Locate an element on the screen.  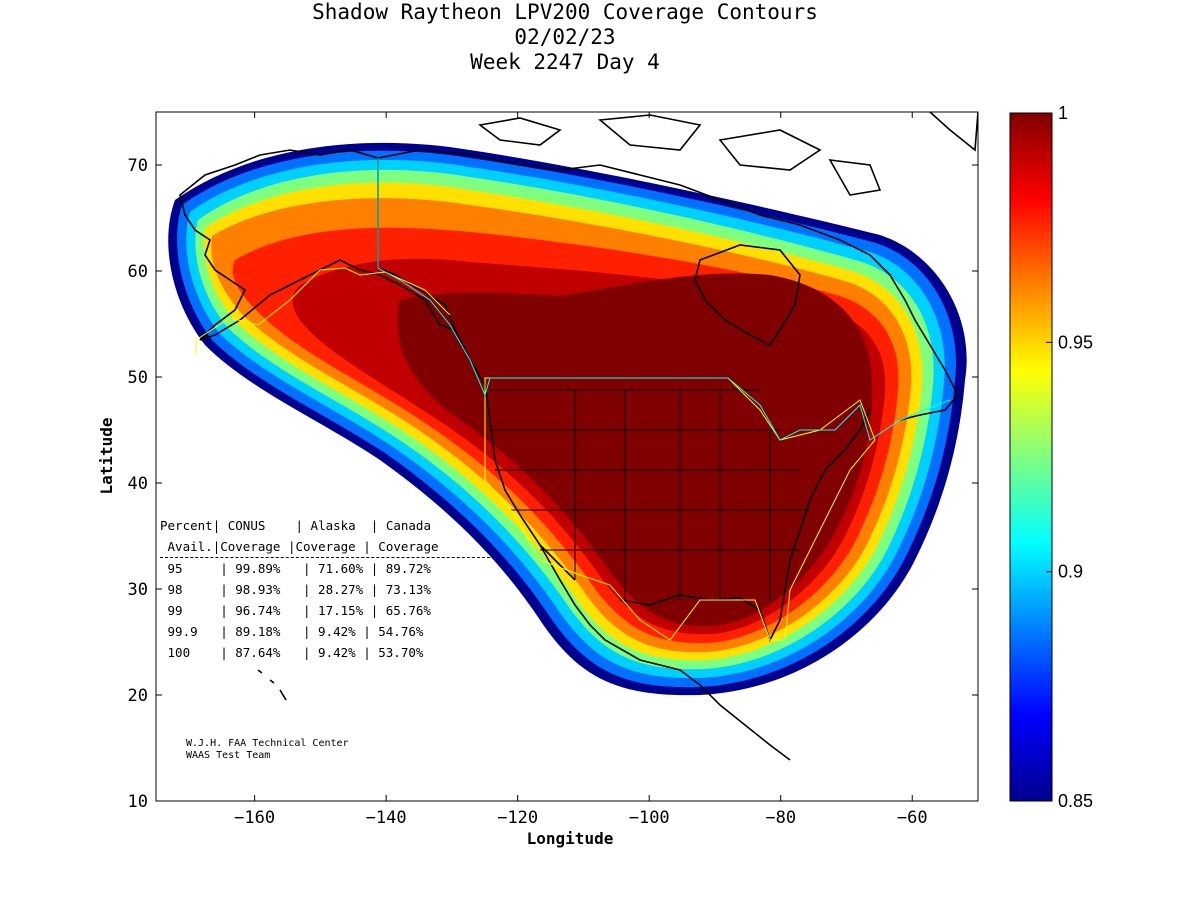
y-tick-label: 20 is located at coordinates (138, 696).